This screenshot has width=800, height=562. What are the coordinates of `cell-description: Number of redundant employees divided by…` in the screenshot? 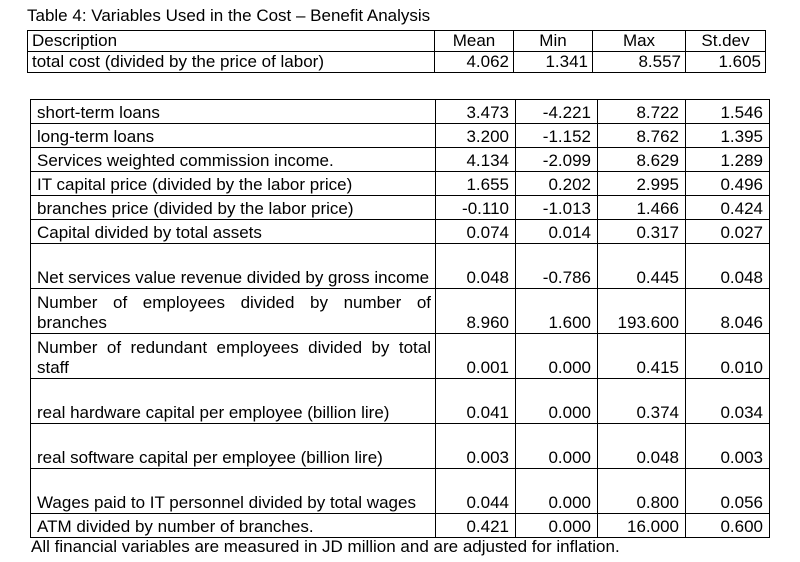 It's located at (233, 356).